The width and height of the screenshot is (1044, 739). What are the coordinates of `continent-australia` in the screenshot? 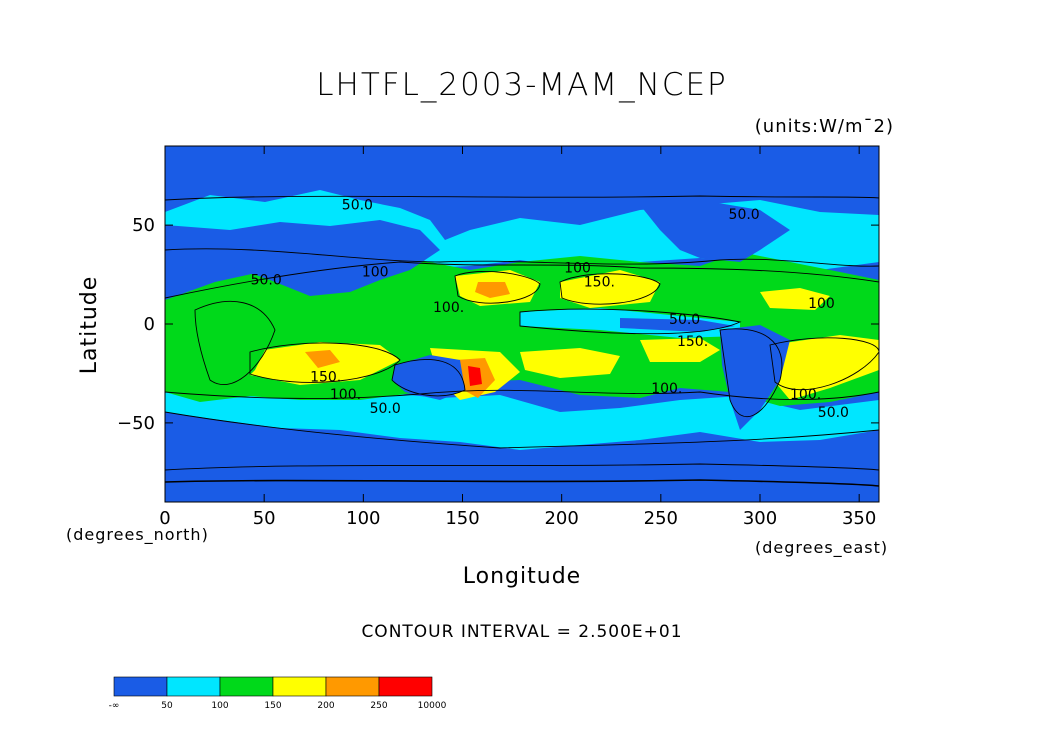 It's located at (428, 377).